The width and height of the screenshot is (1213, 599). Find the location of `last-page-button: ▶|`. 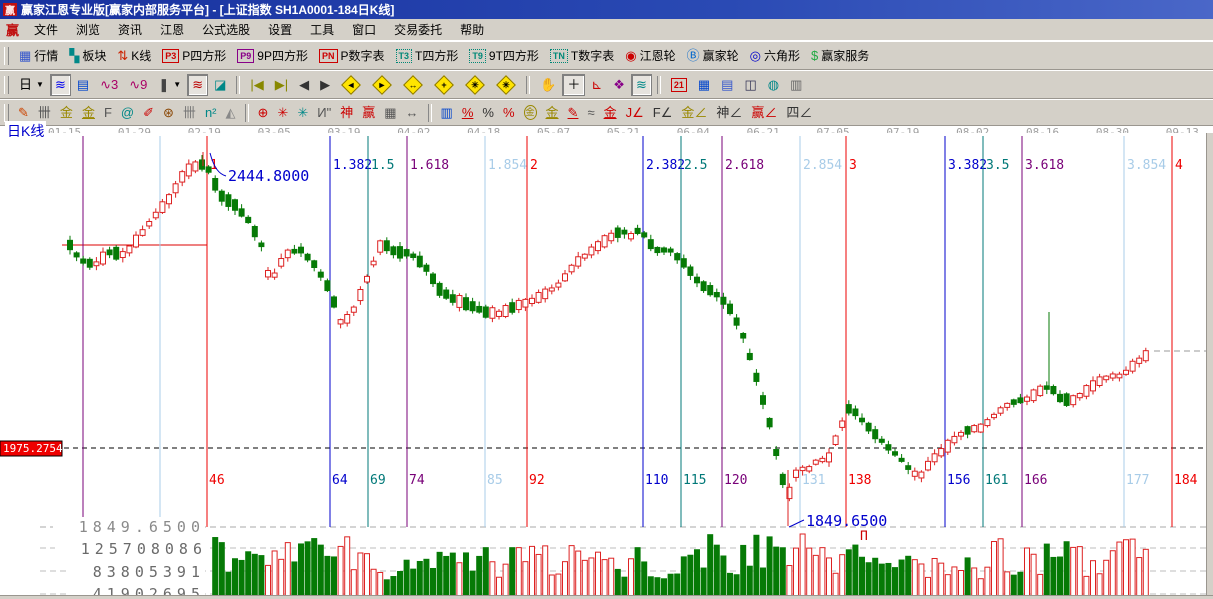

last-page-button: ▶| is located at coordinates (281, 85).